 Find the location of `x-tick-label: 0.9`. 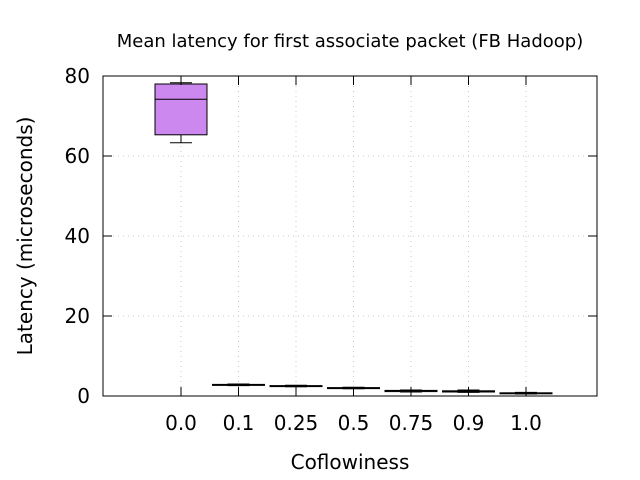

x-tick-label: 0.9 is located at coordinates (469, 423).